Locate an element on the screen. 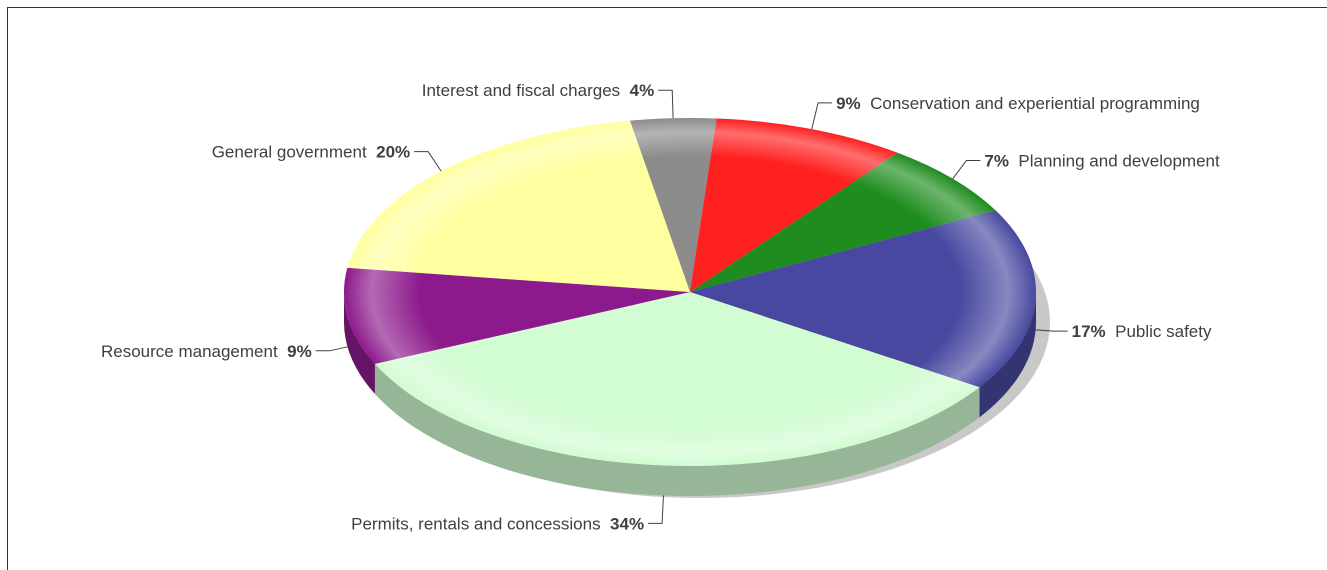  slice-label-public-safety: 17% Public safety is located at coordinates (1142, 331).